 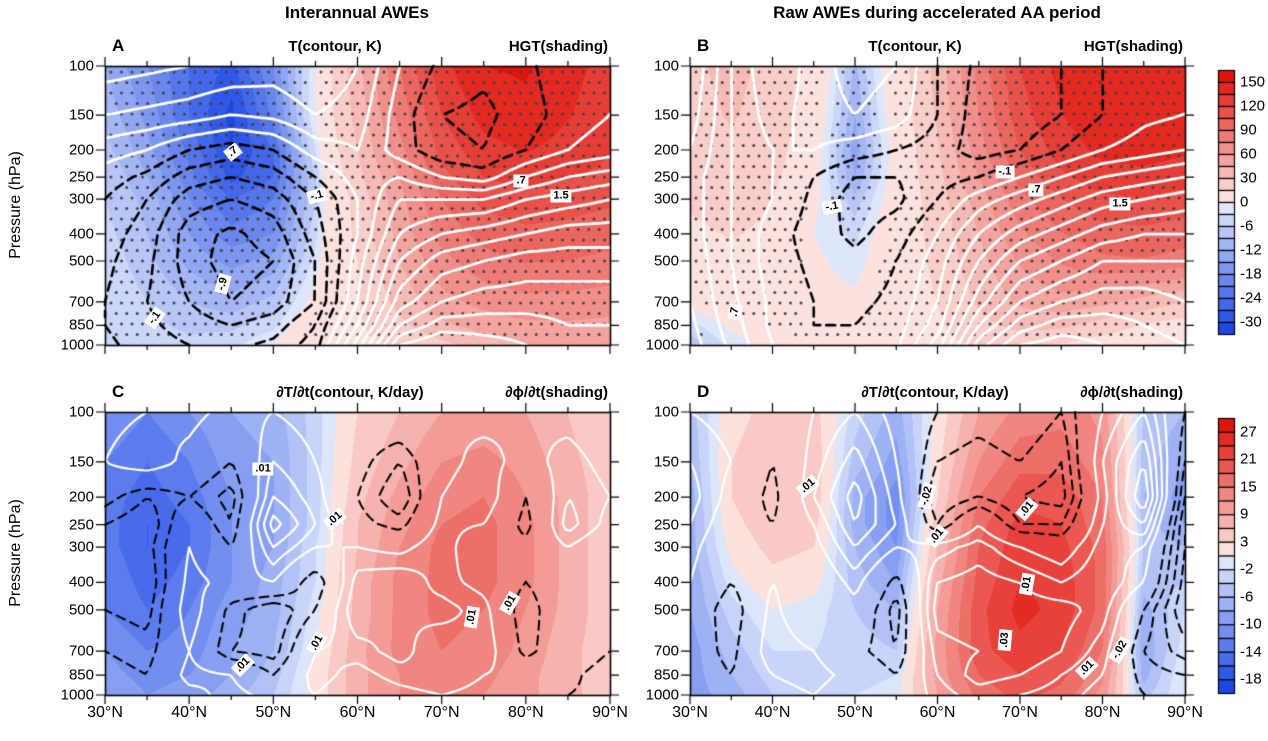 What do you see at coordinates (1131, 392) in the screenshot?
I see `panel-d-shading-header: ∂ϕ/∂t(shading)` at bounding box center [1131, 392].